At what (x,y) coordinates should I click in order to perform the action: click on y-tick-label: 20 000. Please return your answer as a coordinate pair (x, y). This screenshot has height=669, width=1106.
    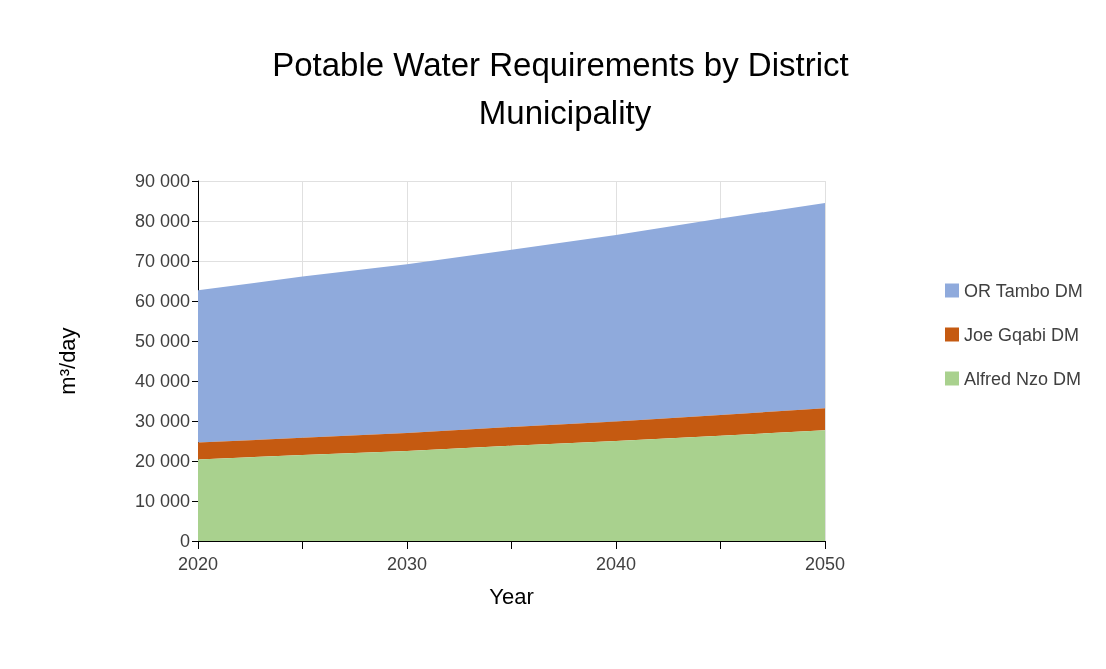
    Looking at the image, I should click on (162, 461).